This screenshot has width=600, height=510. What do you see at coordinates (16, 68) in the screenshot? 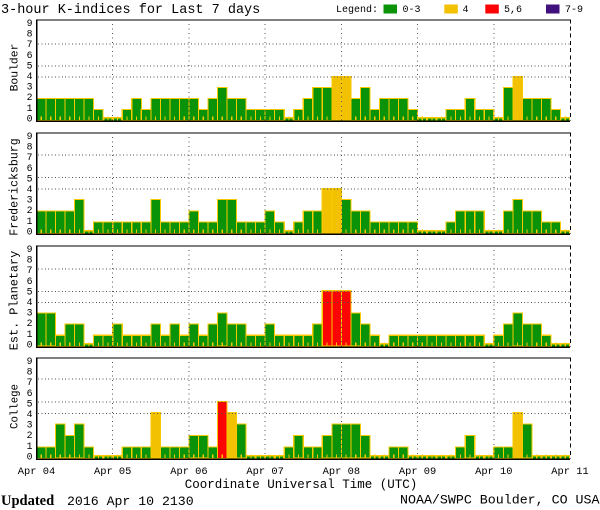
I see `svg-text: Boulder` at bounding box center [16, 68].